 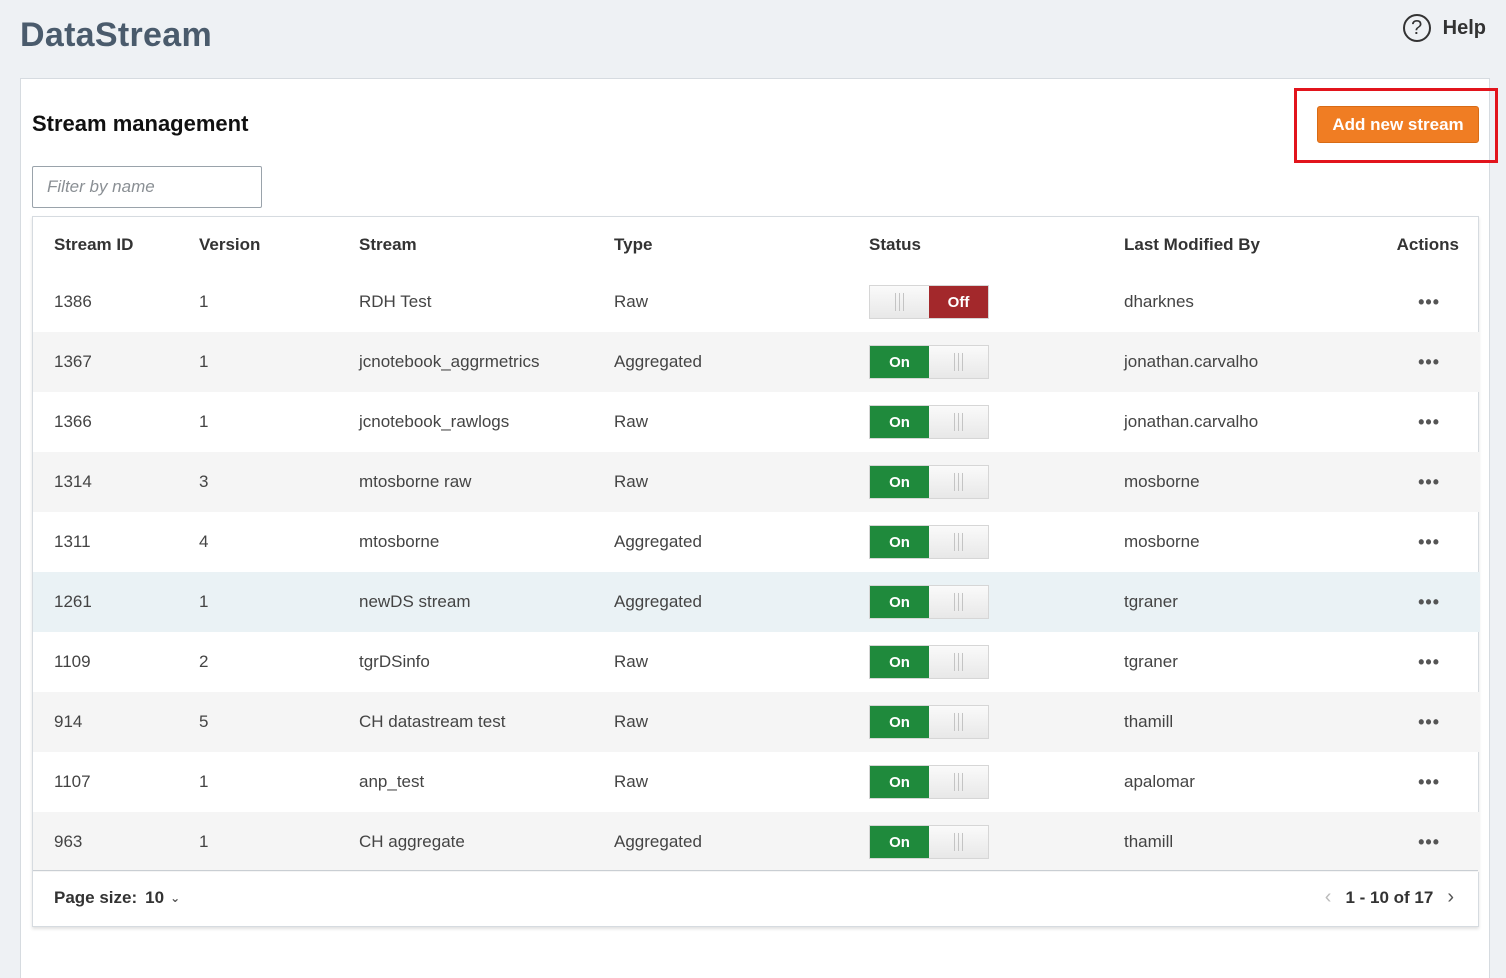 I want to click on cell-stream-name: jcnotebook_rawlogs, so click(x=434, y=421).